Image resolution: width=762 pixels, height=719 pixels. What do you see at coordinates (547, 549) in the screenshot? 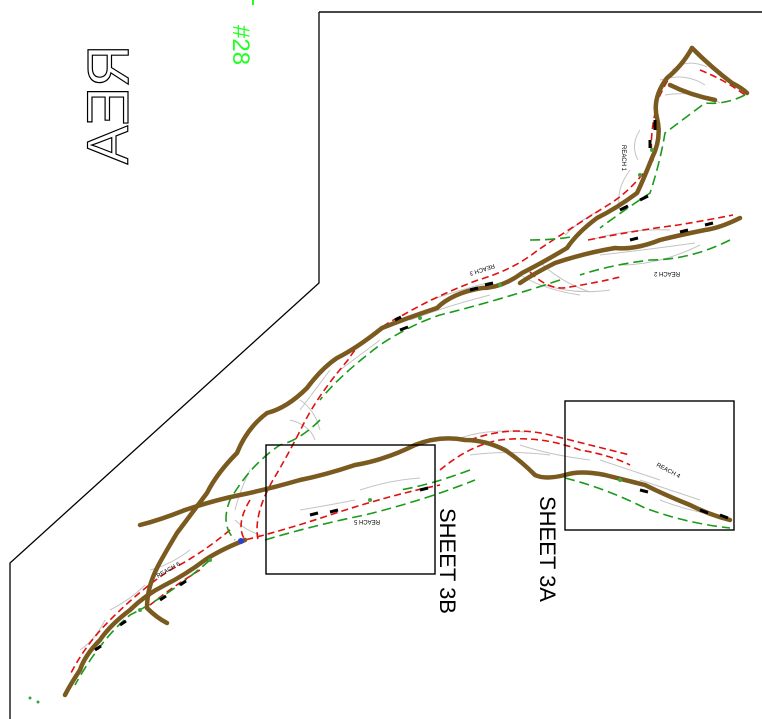
I see `sheet-3a-label: SHEET 3A` at bounding box center [547, 549].